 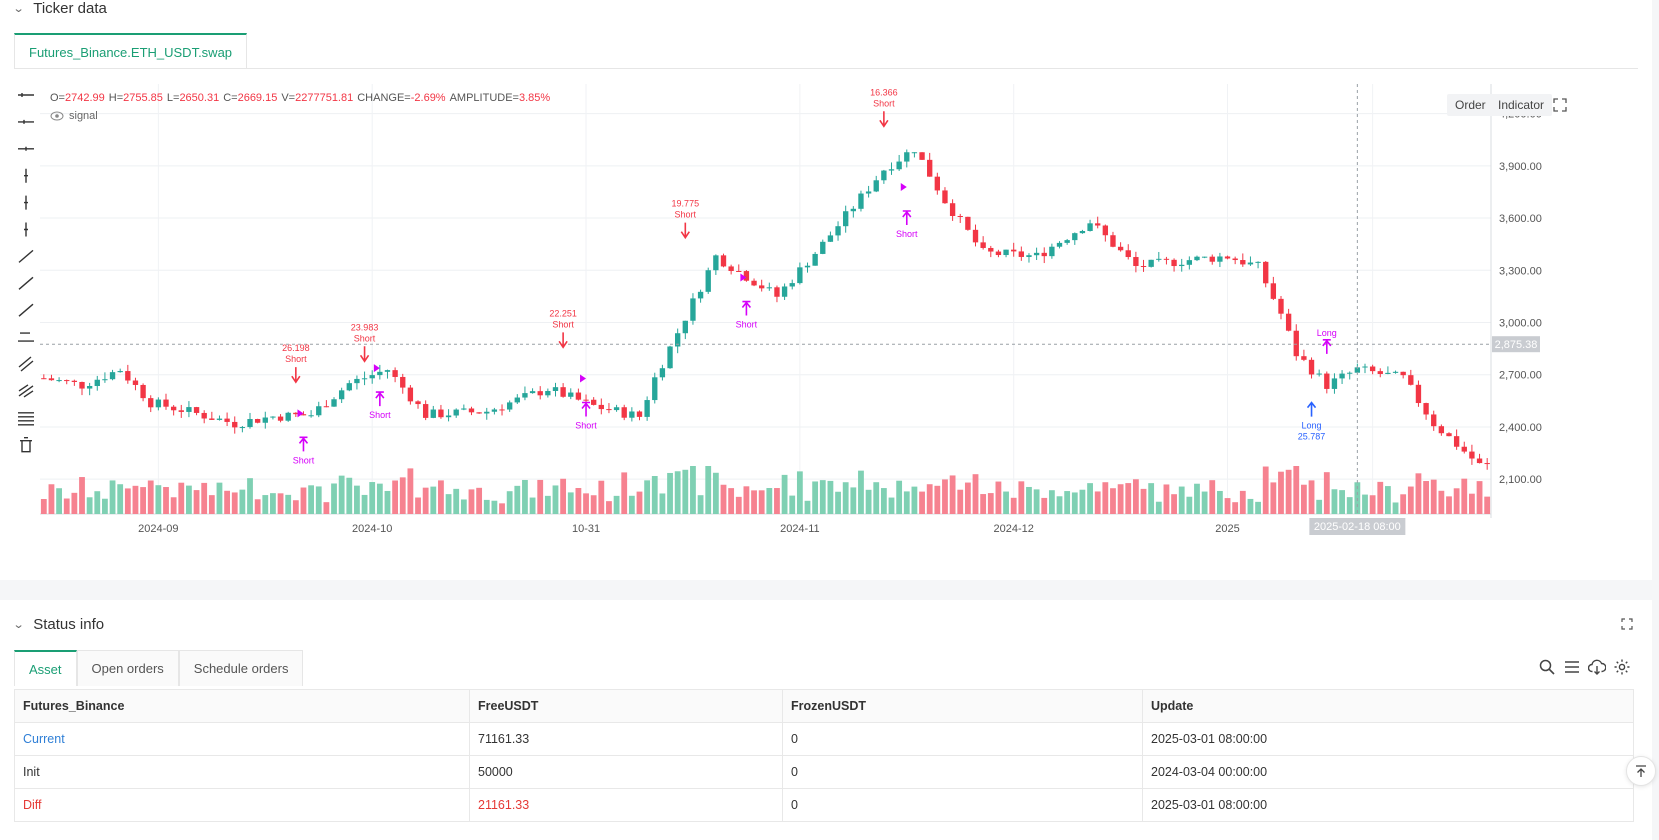 I want to click on extended-line-icon, so click(x=26, y=310).